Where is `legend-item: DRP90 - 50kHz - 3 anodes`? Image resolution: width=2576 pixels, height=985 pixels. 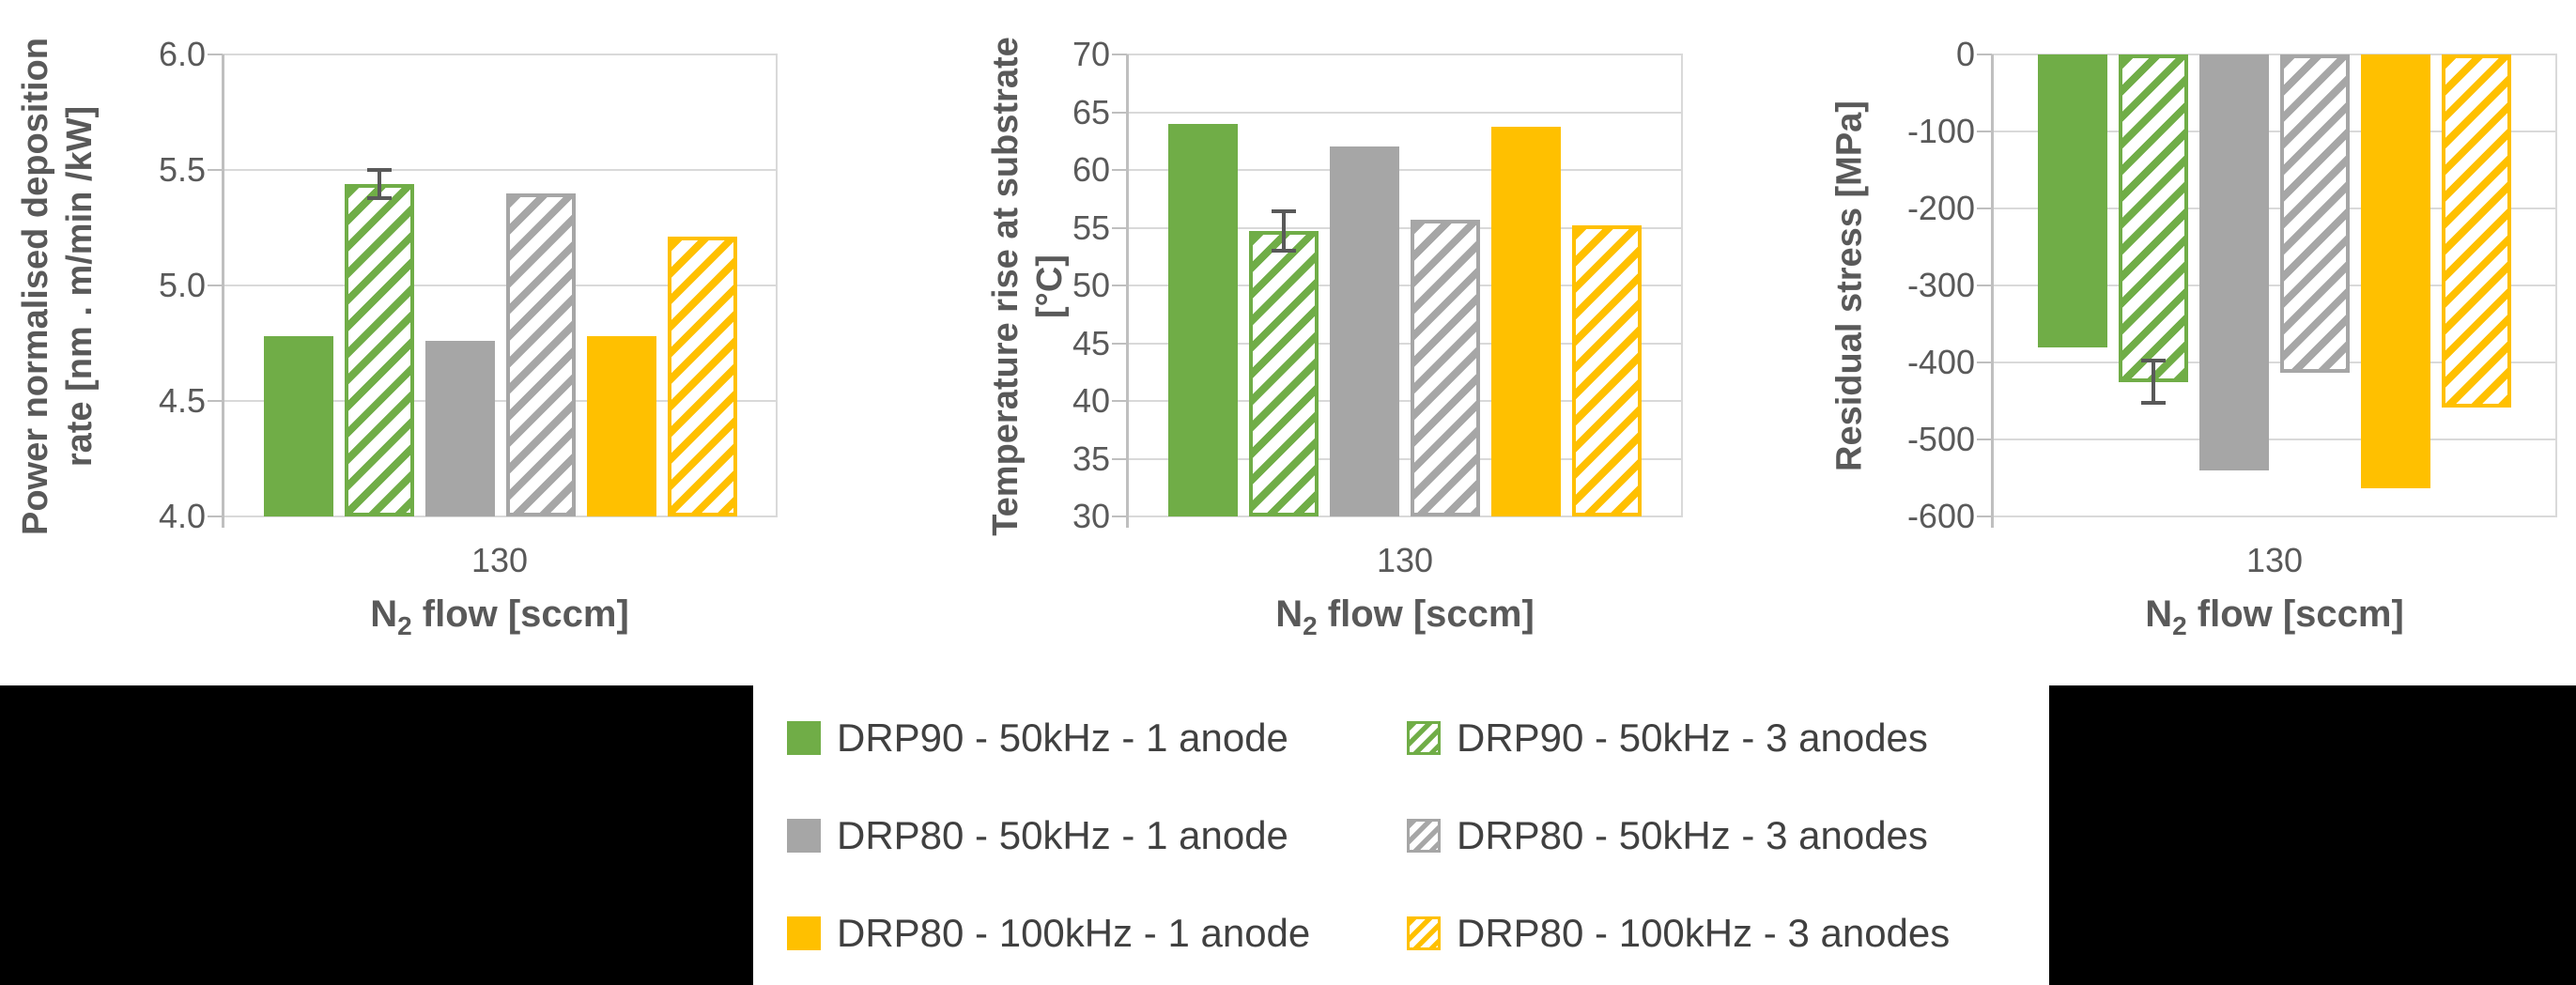 legend-item: DRP90 - 50kHz - 3 anodes is located at coordinates (1728, 738).